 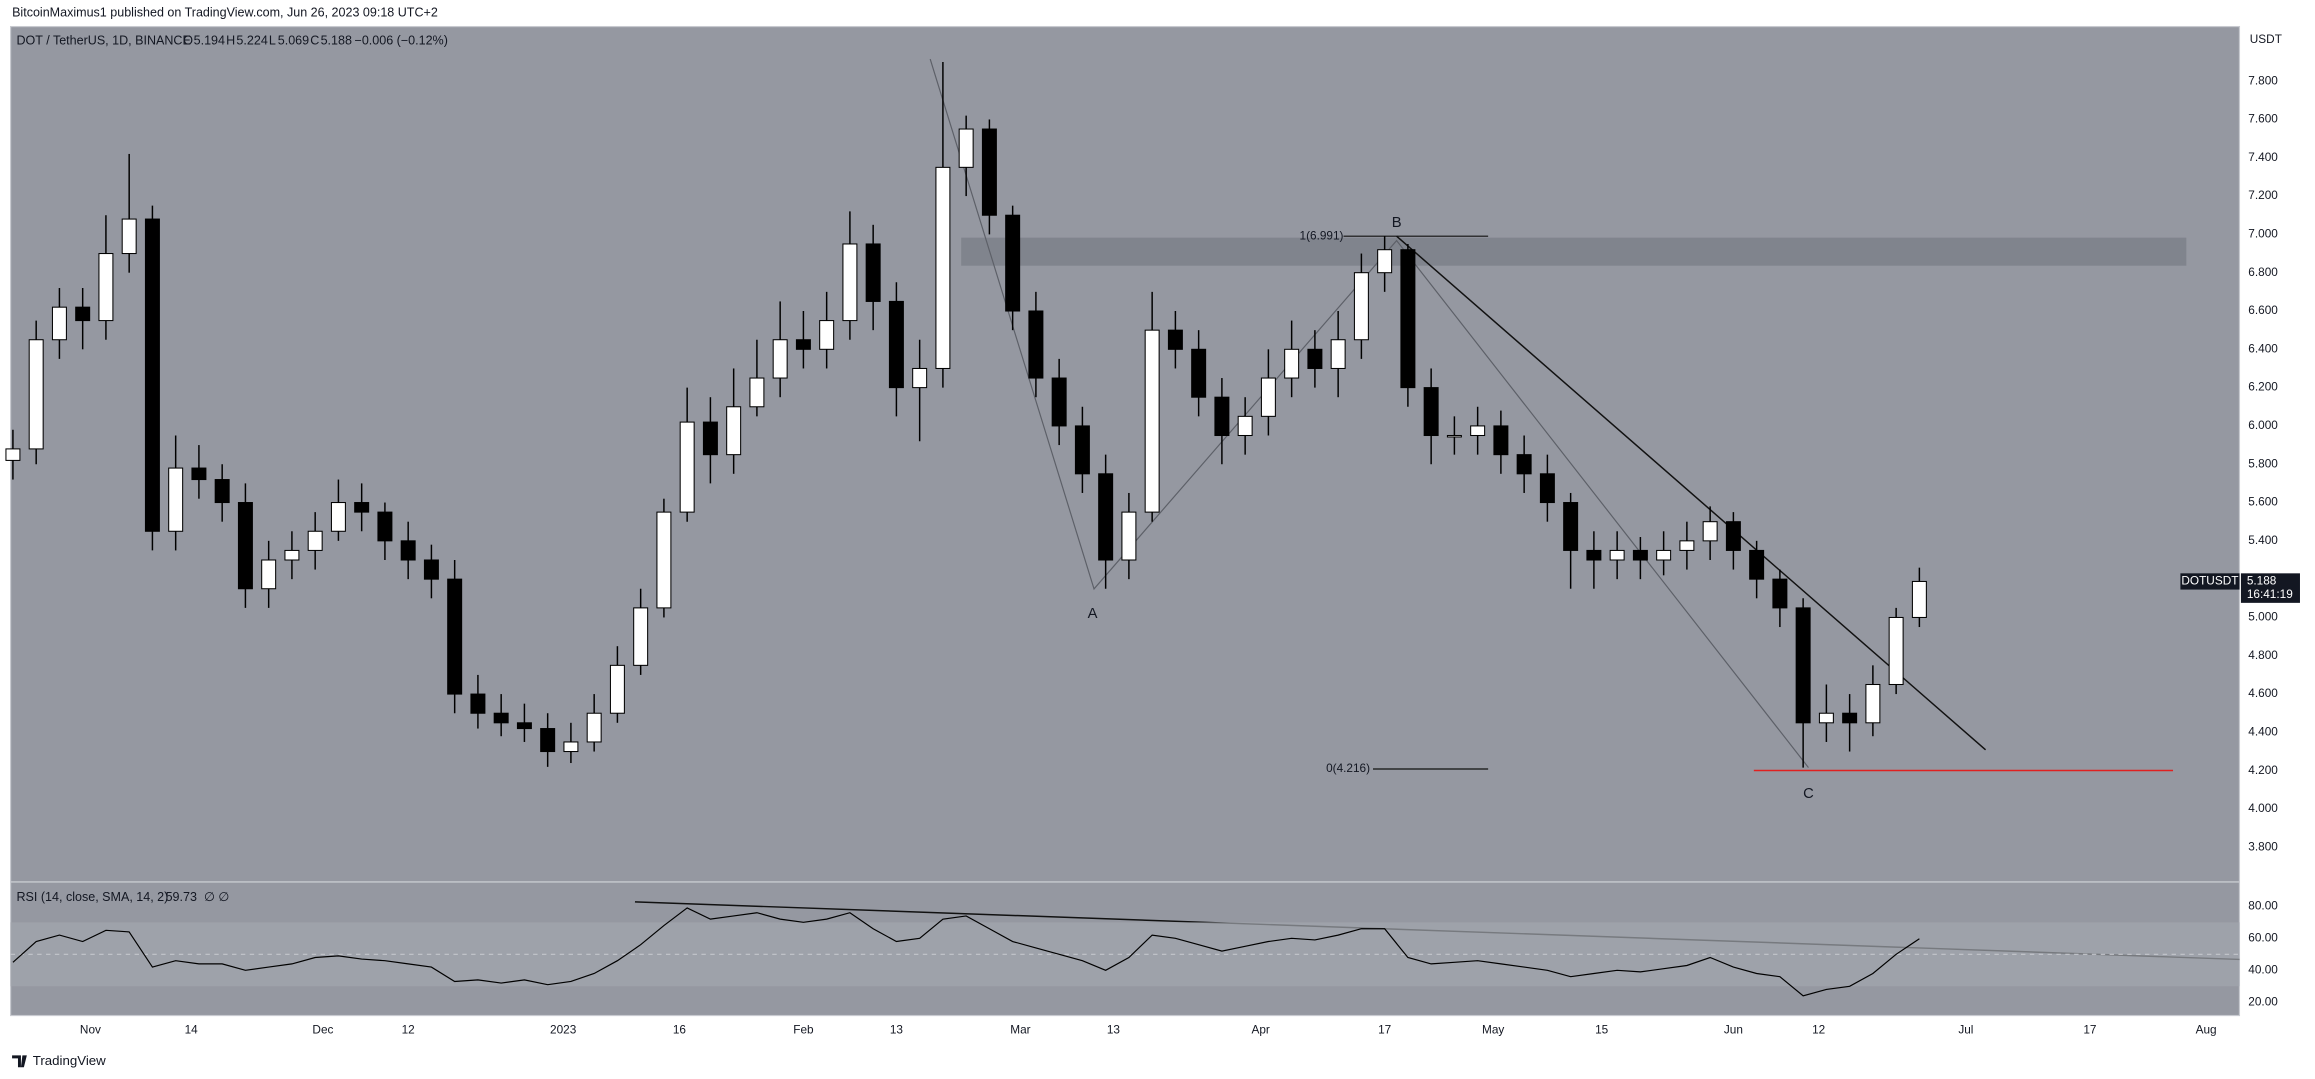 I want to click on y-tick-label: 7.200, so click(x=2263, y=195).